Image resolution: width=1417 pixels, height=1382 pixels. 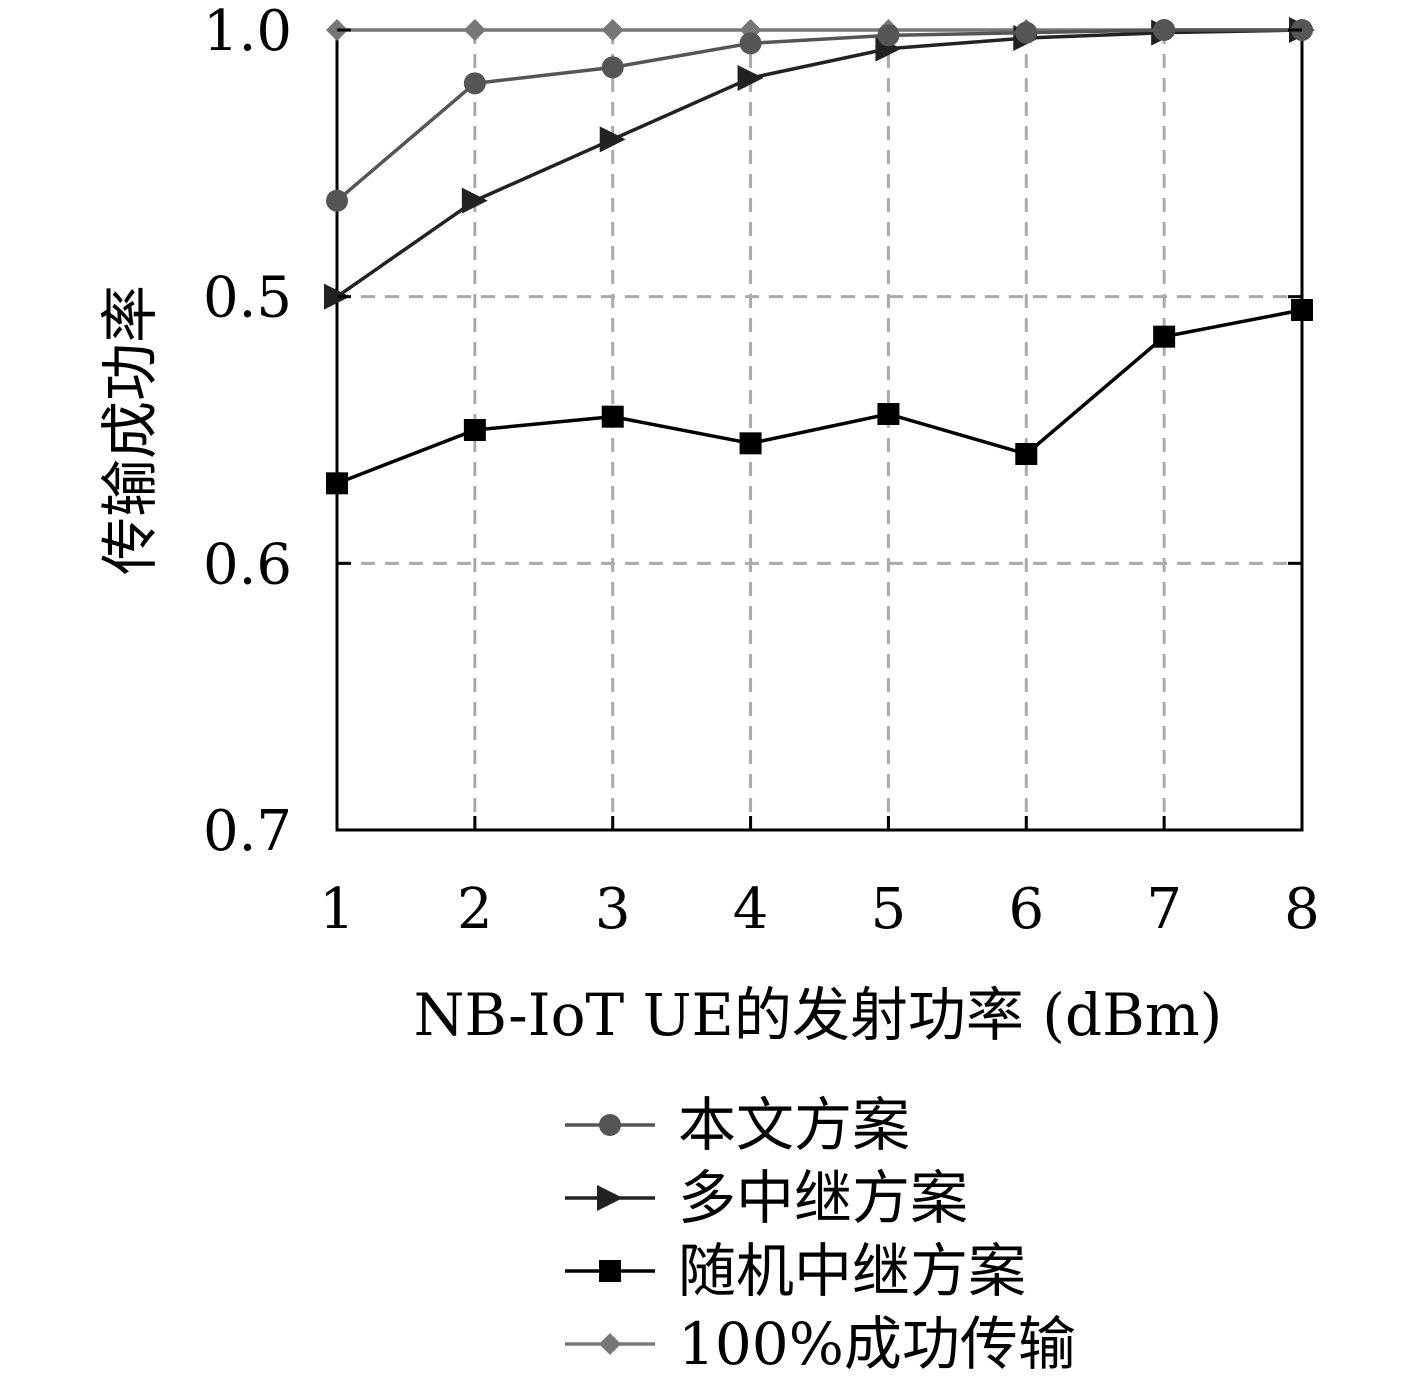 I want to click on y-tick-label: 1.0, so click(x=247, y=32).